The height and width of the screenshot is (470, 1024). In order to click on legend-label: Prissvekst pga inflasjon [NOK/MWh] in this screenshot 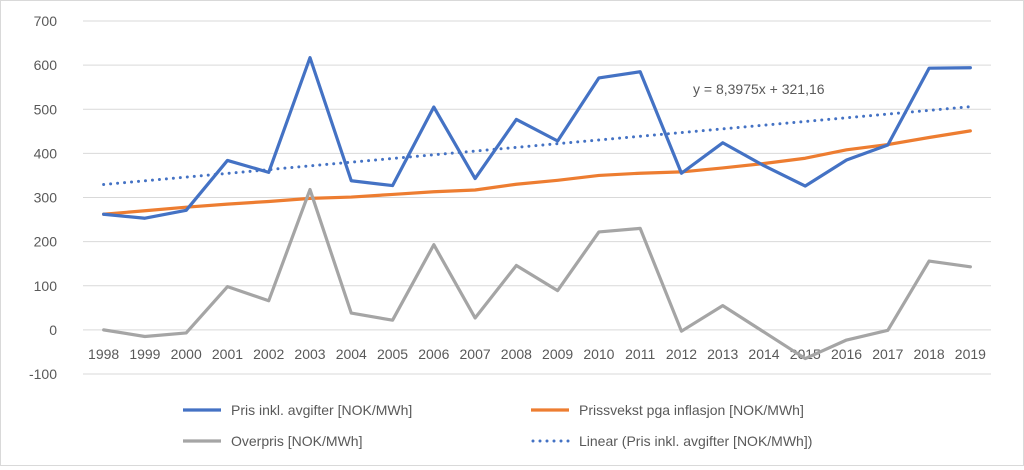, I will do `click(691, 410)`.